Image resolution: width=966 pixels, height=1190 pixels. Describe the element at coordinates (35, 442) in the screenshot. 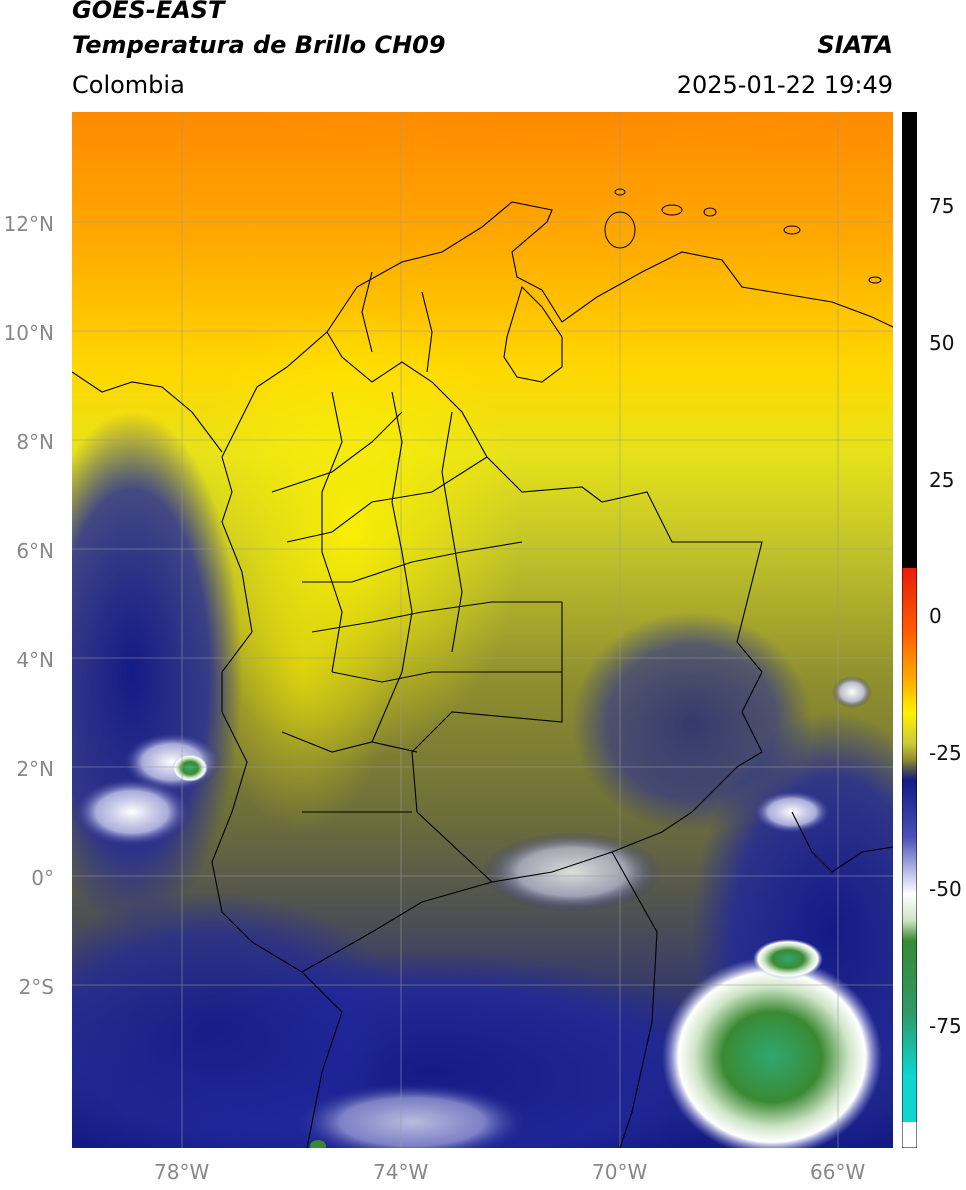

I see `lat-label: 8°N` at that location.